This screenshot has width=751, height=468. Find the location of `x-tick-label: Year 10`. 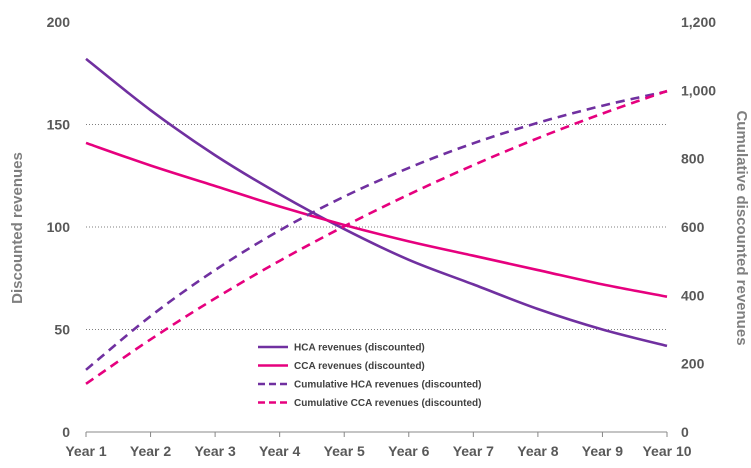

x-tick-label: Year 10 is located at coordinates (666, 451).